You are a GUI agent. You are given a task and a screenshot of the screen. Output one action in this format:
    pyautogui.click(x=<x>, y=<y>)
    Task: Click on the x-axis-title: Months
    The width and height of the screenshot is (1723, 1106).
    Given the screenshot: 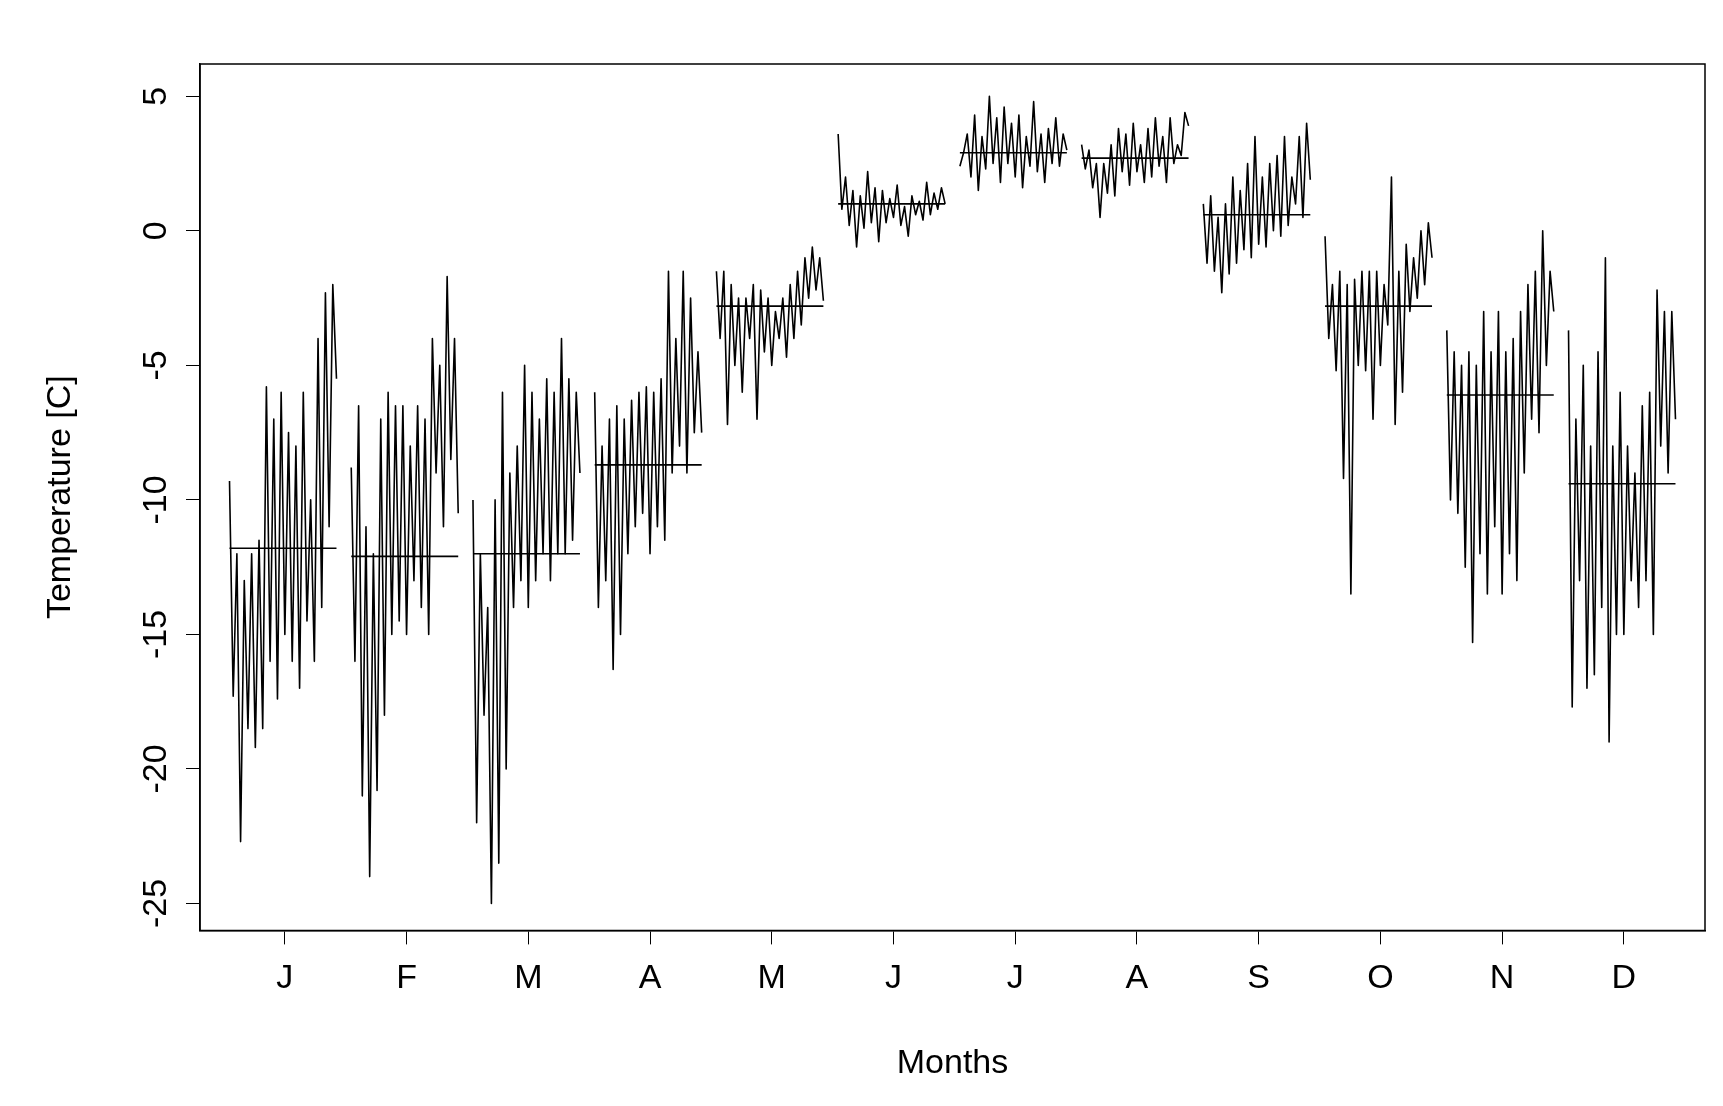 What is the action you would take?
    pyautogui.click(x=952, y=1060)
    